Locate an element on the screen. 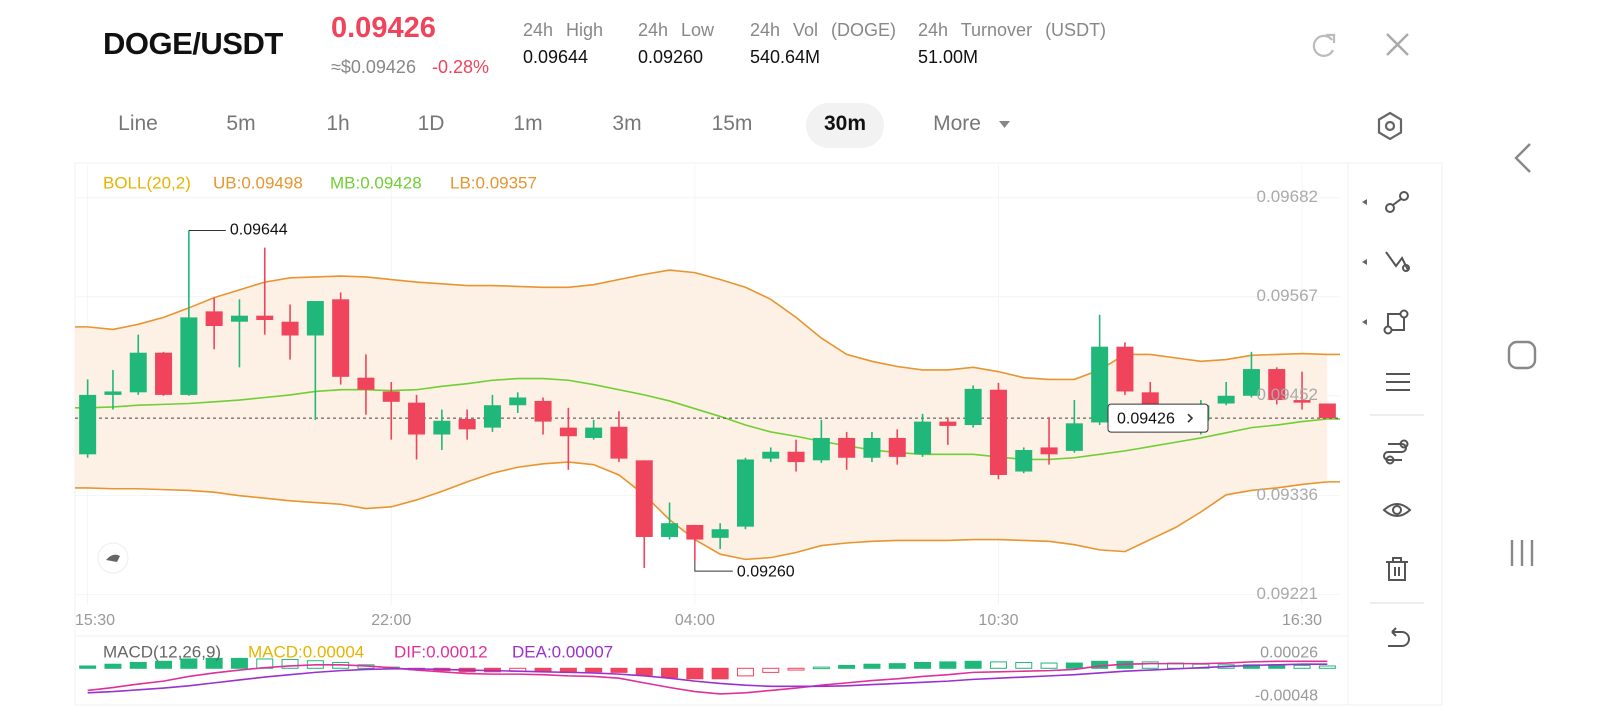  last-price-label: 0.09426 is located at coordinates (1146, 418).